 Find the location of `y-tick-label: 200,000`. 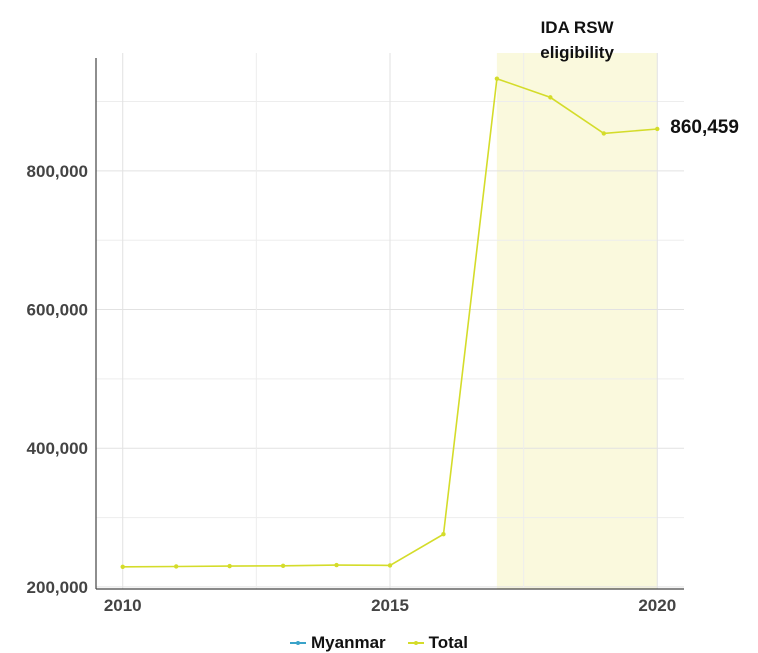

y-tick-label: 200,000 is located at coordinates (57, 587).